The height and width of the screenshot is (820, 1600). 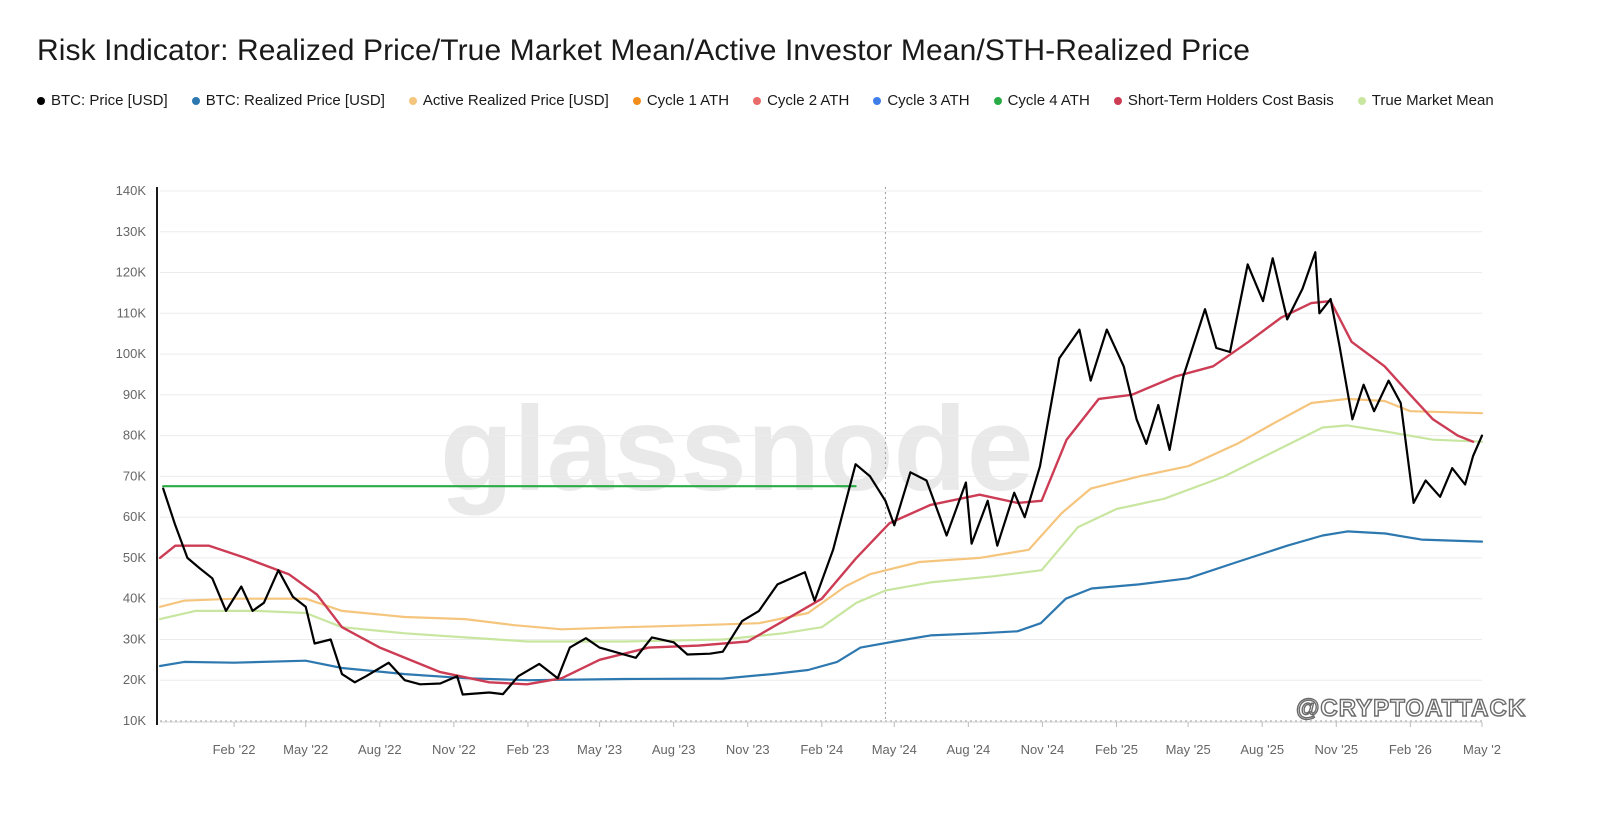 I want to click on x-tick-label: Feb '24, so click(x=821, y=749).